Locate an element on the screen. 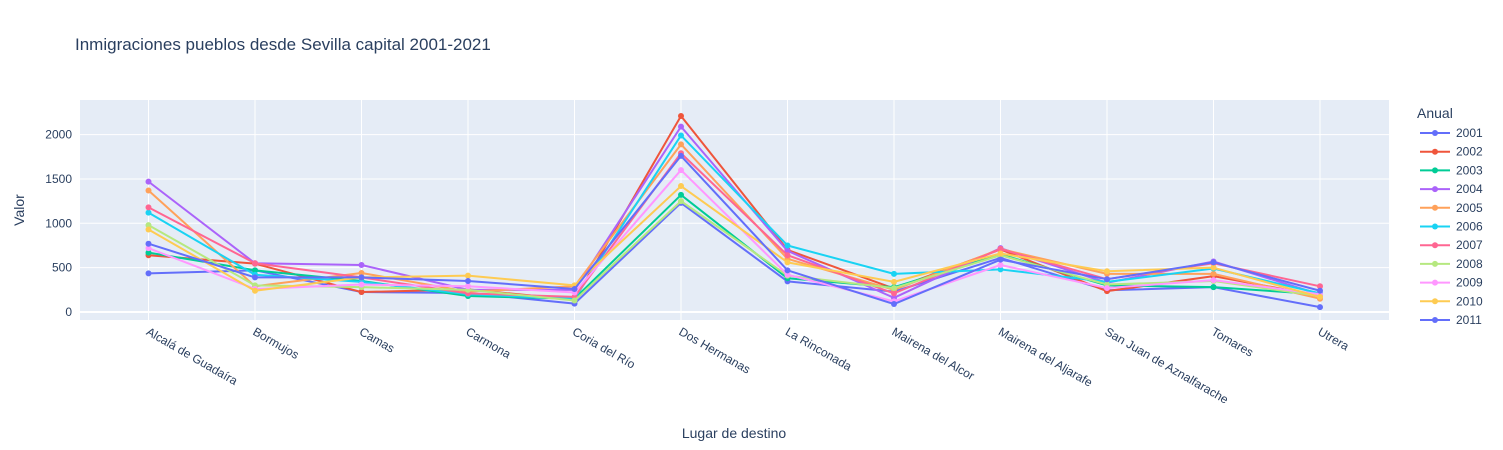 Image resolution: width=1503 pixels, height=450 pixels. legend-item-2002: 2002 is located at coordinates (1451, 152).